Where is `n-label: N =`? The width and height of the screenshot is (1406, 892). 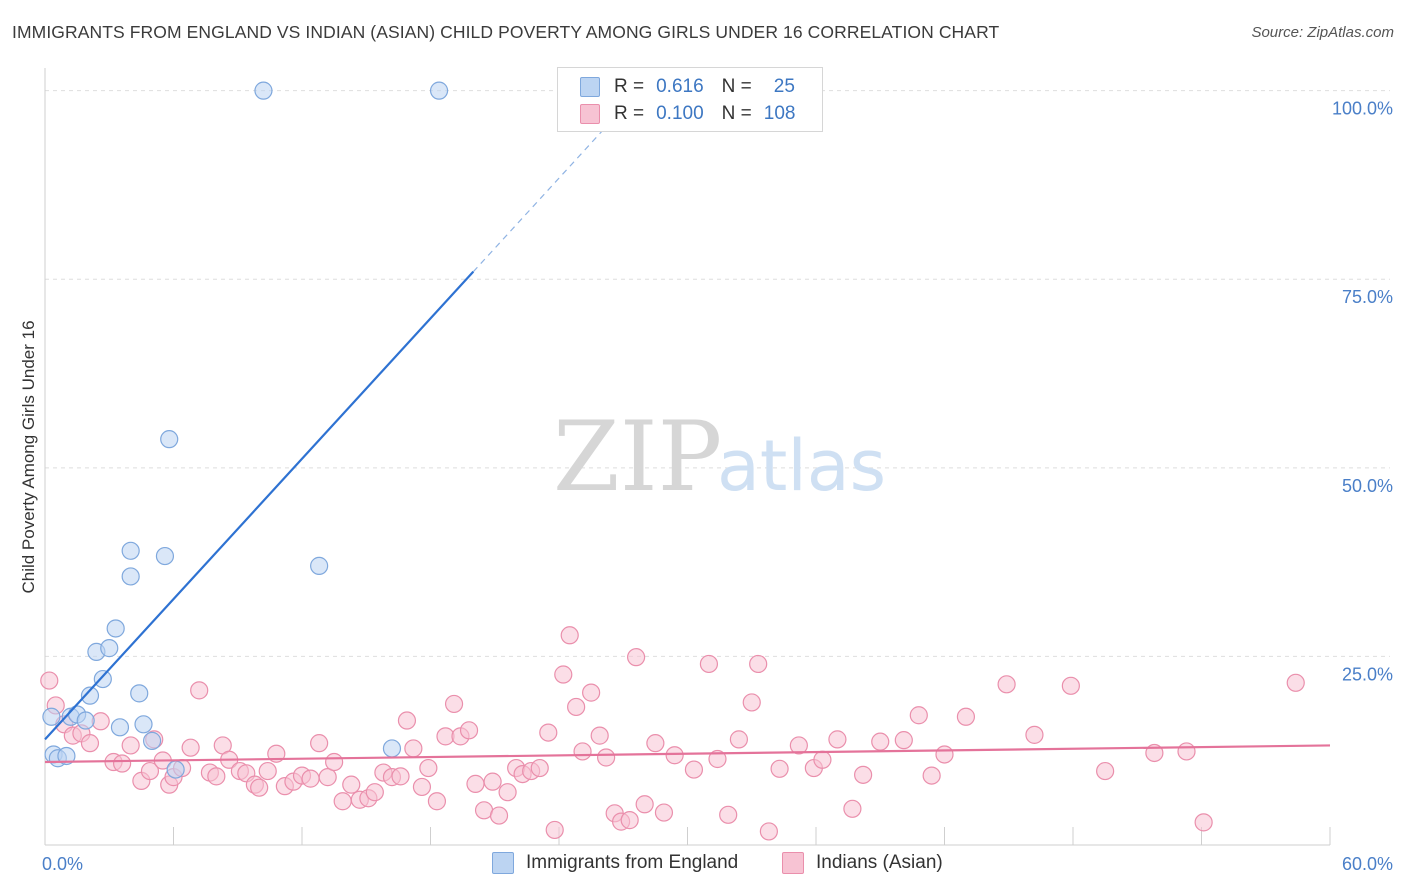
n-label: N = is located at coordinates (736, 86).